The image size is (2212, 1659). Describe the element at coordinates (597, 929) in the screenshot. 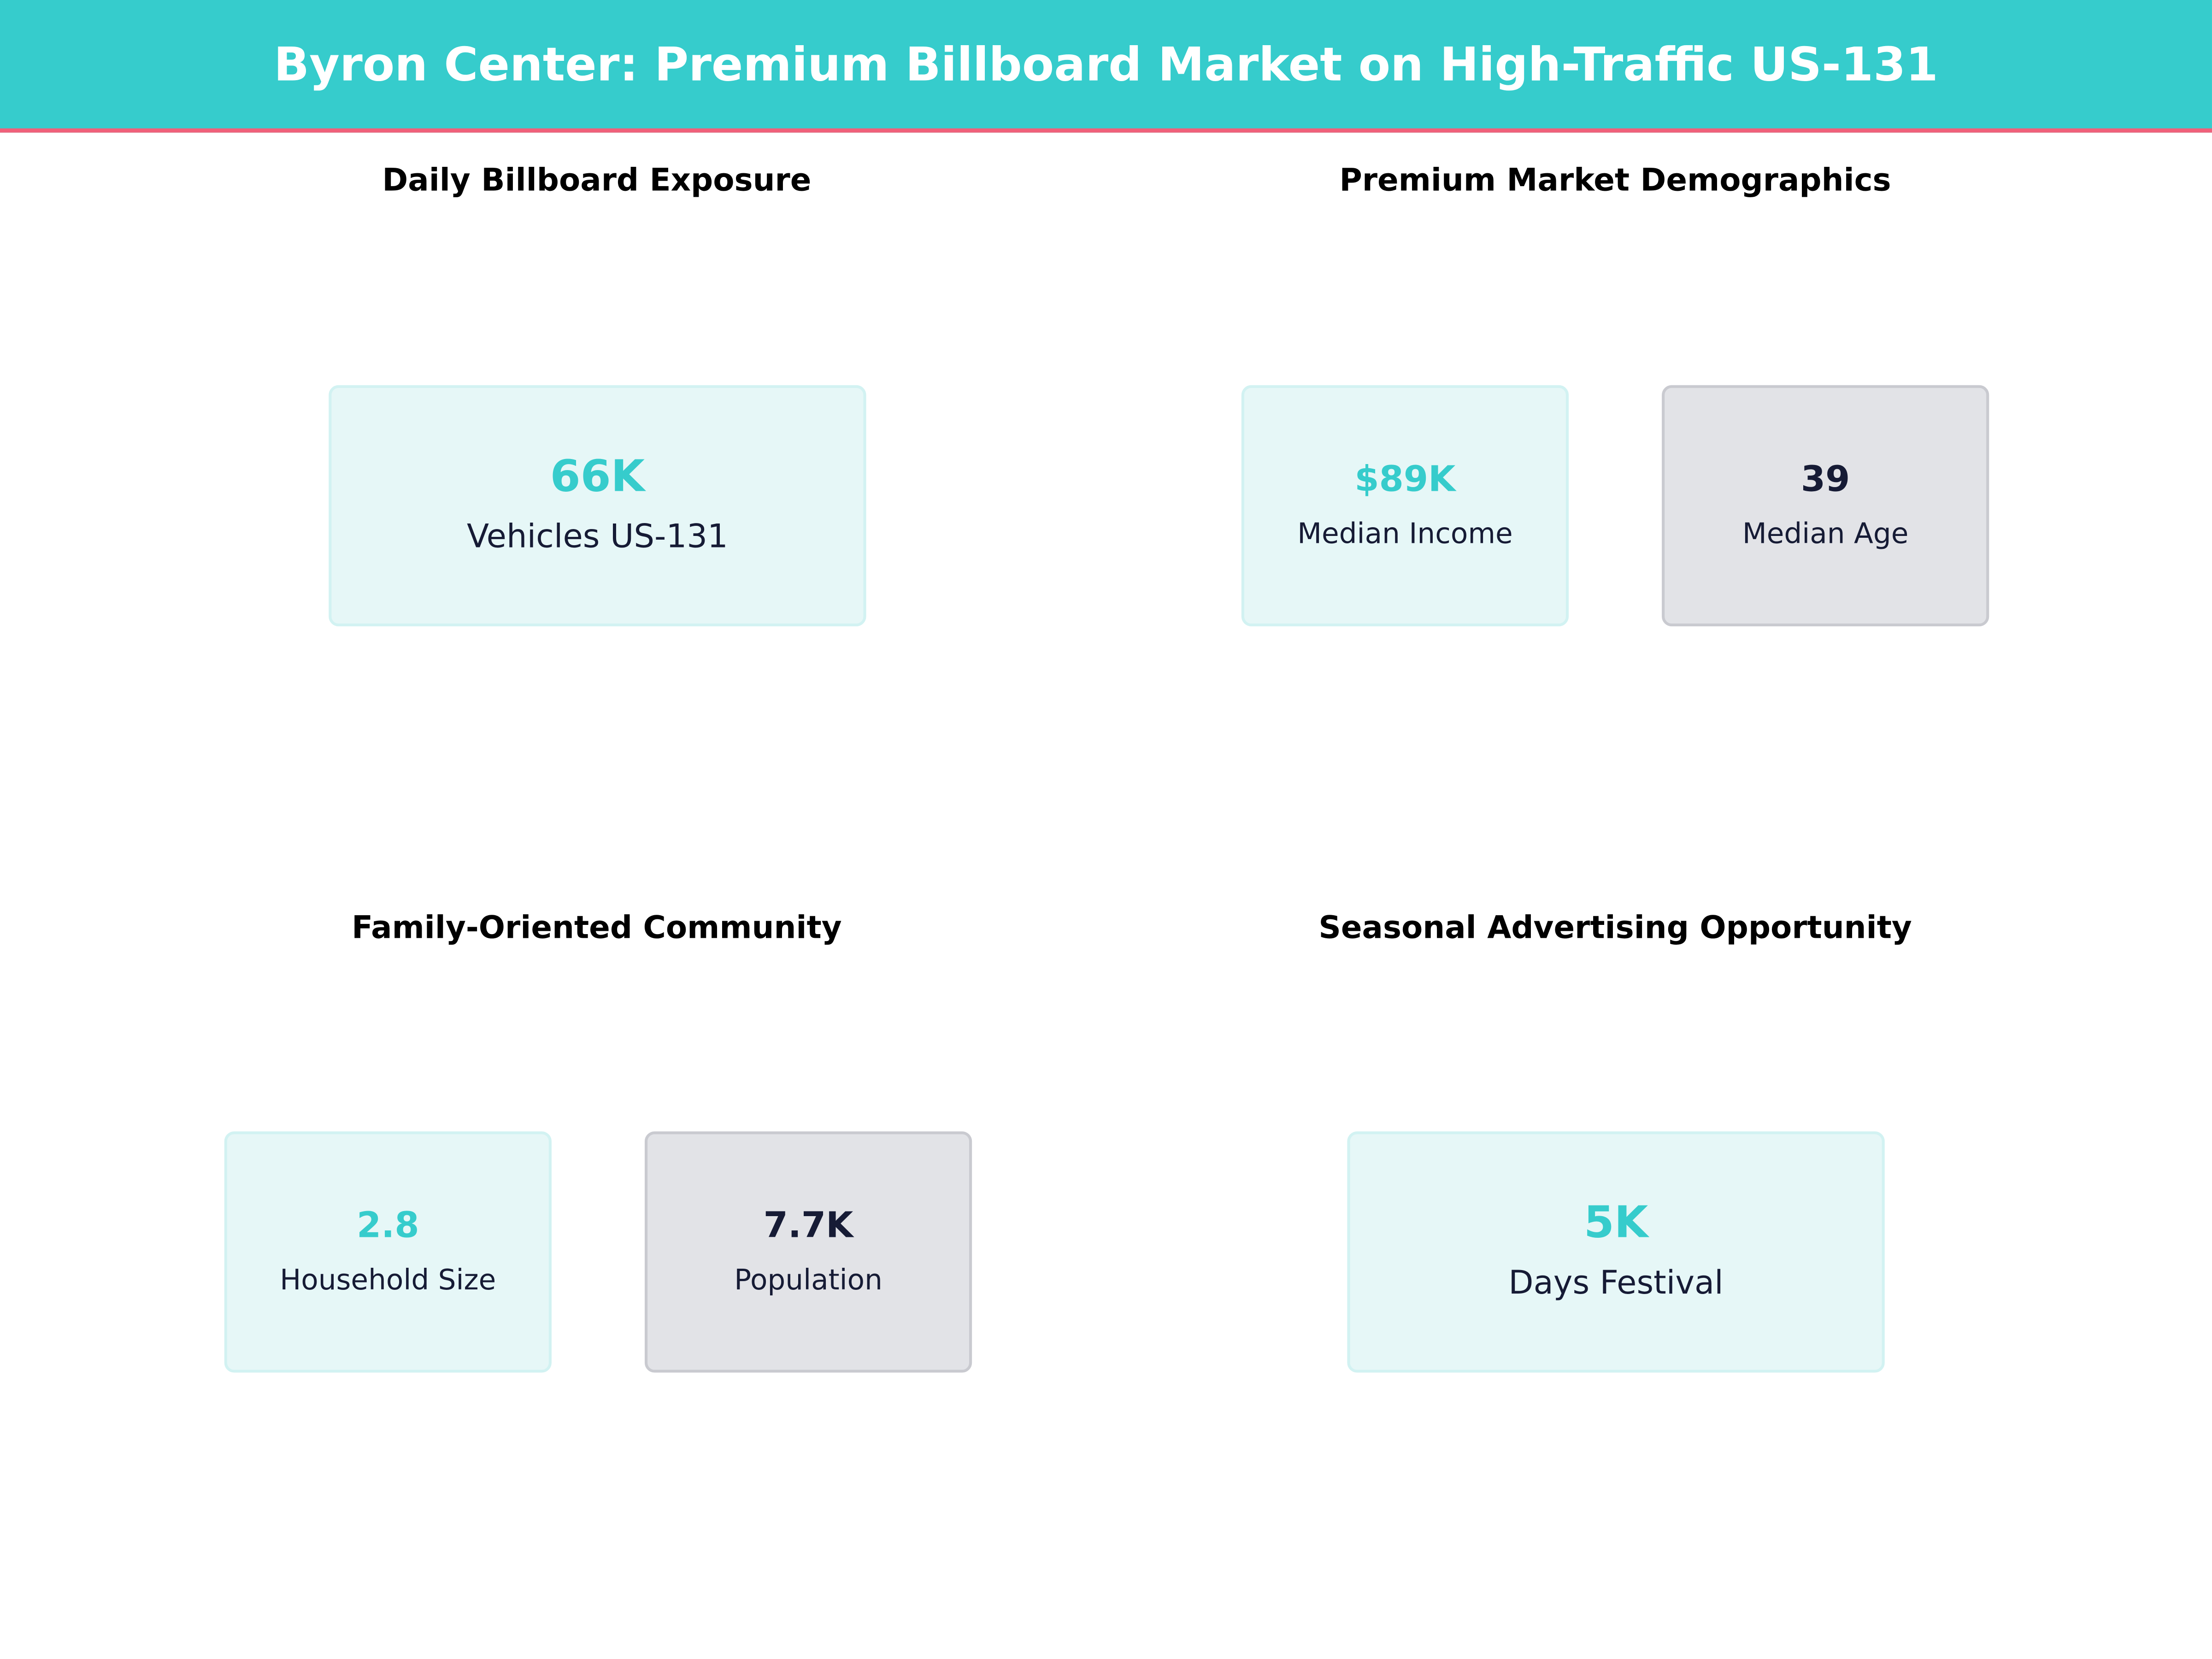

I see `section-title-family: Family-Oriented Community` at that location.